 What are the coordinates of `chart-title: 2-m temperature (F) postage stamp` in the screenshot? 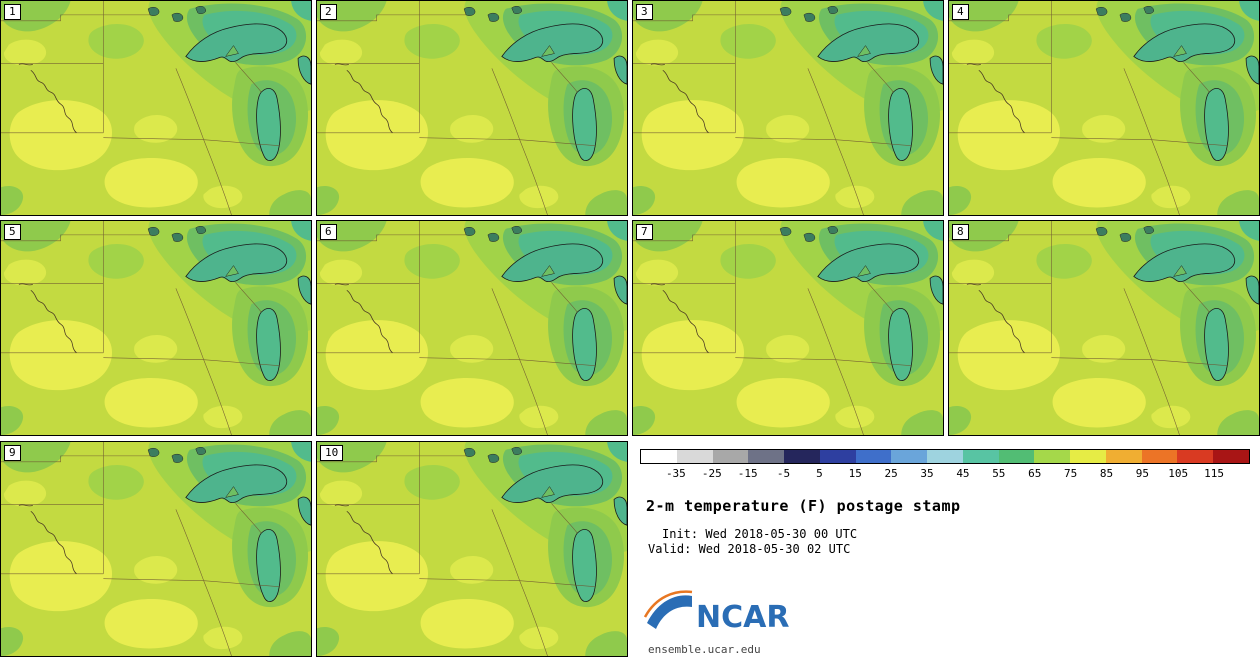 It's located at (803, 506).